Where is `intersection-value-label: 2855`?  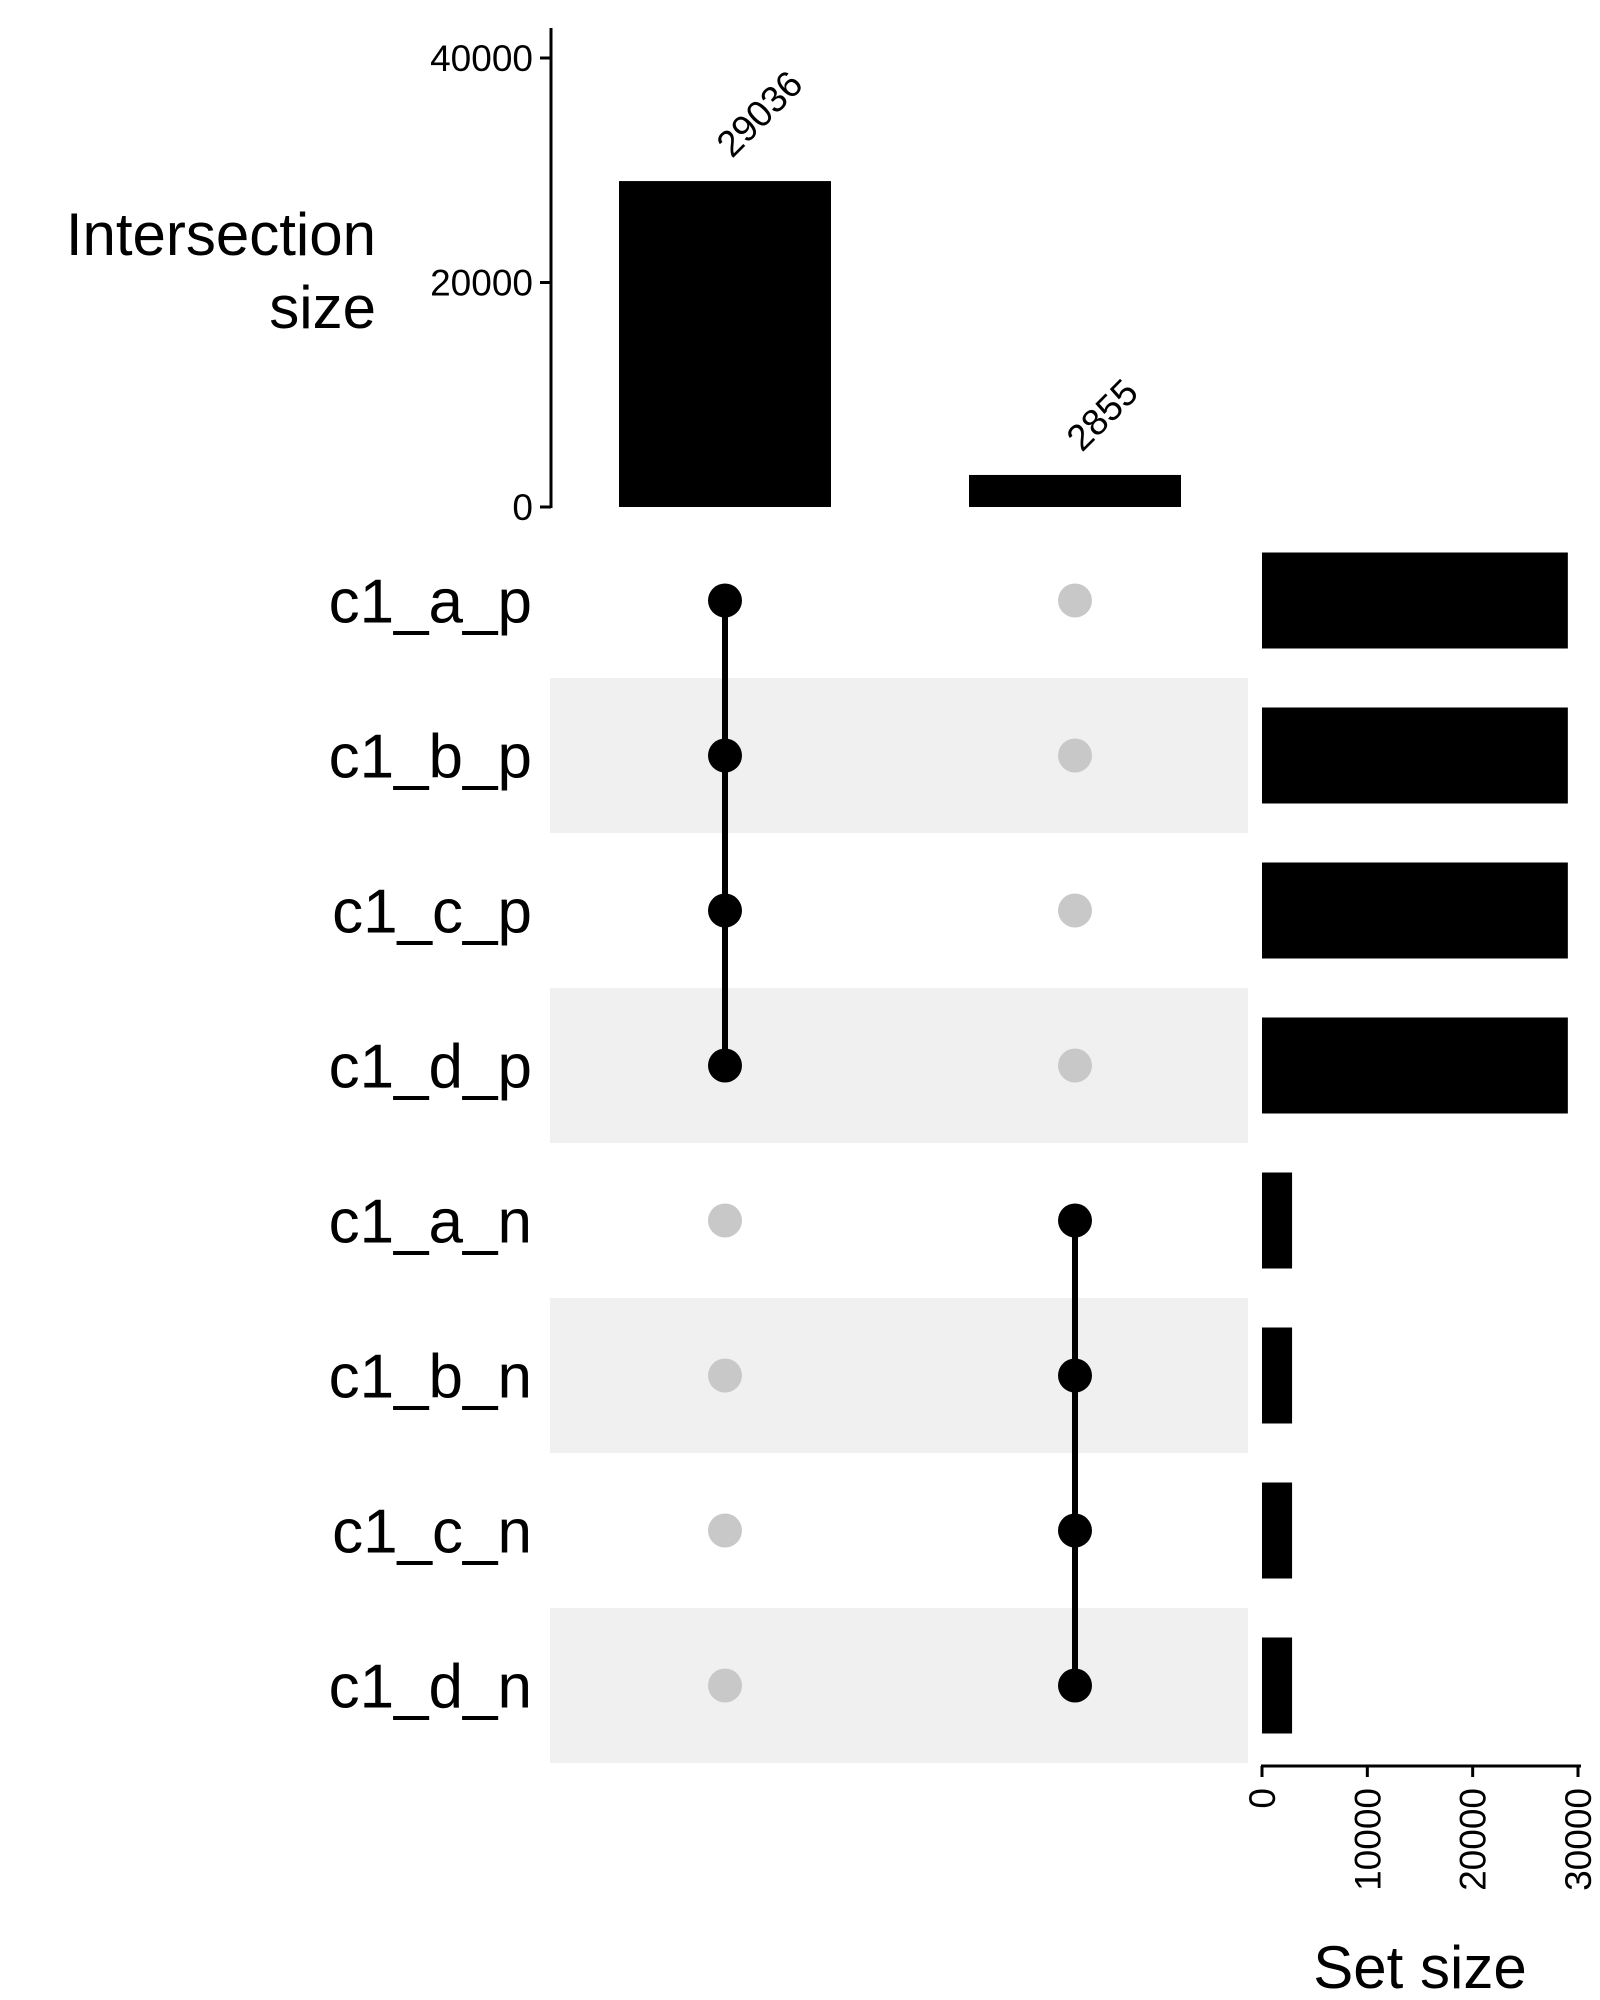
intersection-value-label: 2855 is located at coordinates (1102, 414).